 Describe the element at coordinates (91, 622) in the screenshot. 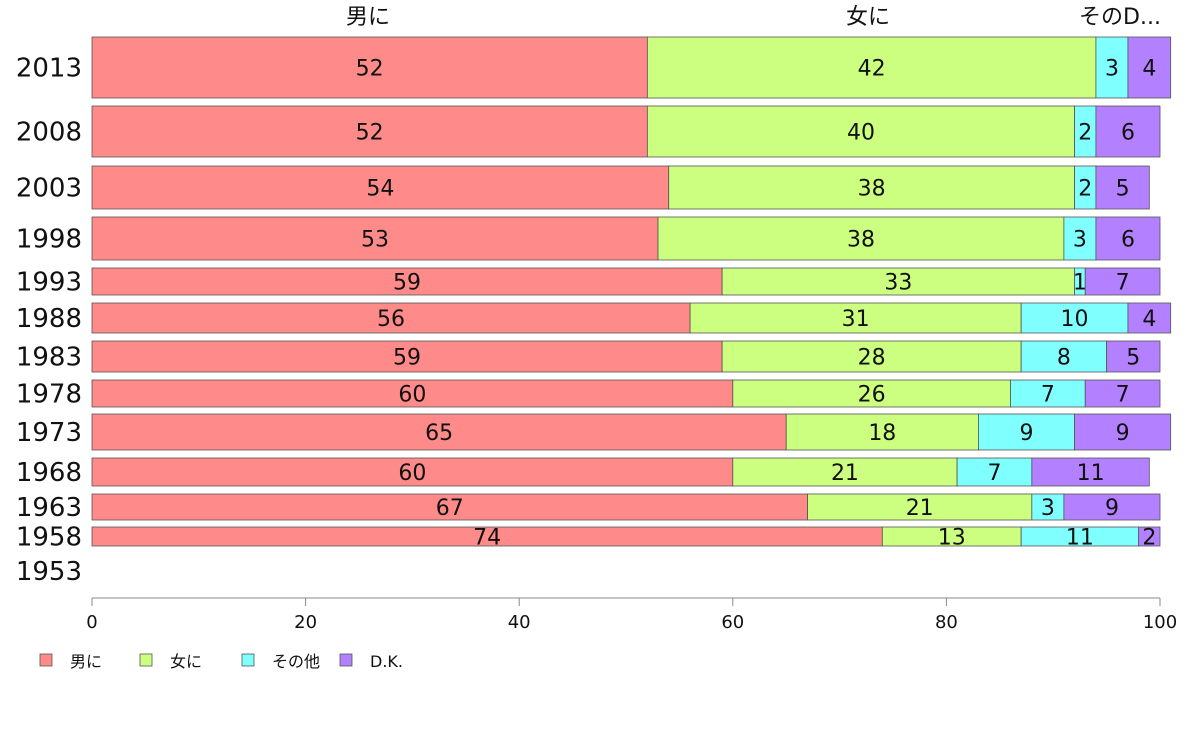

I see `x-tick-label: 0` at that location.